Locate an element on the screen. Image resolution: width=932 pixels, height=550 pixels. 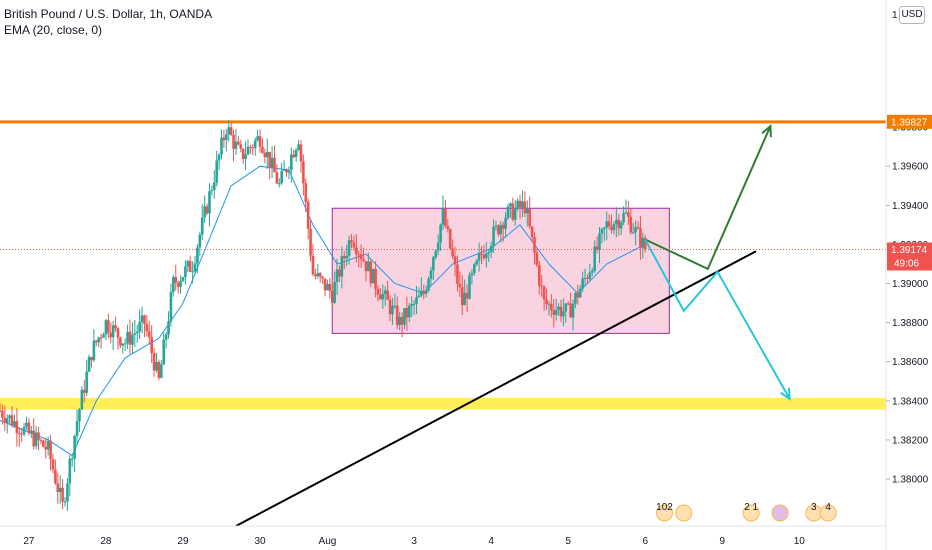
event-badge: 3 is located at coordinates (814, 512).